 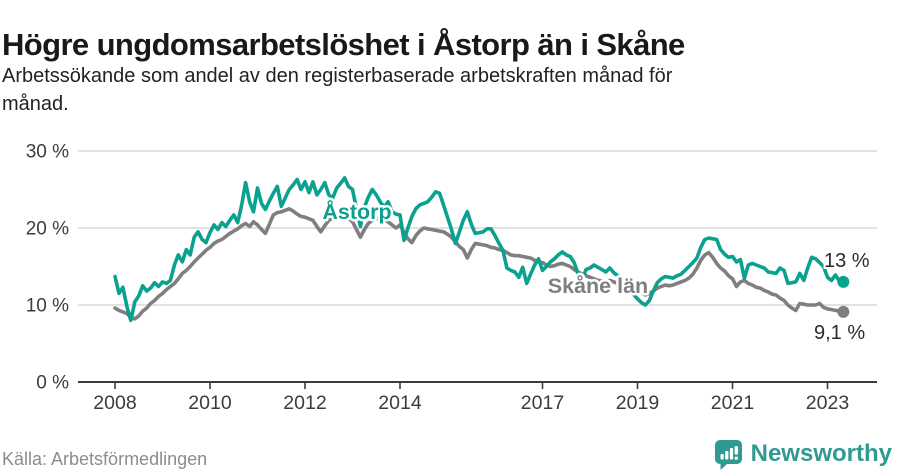 I want to click on x-axis-tick-label: 2023, so click(x=827, y=403).